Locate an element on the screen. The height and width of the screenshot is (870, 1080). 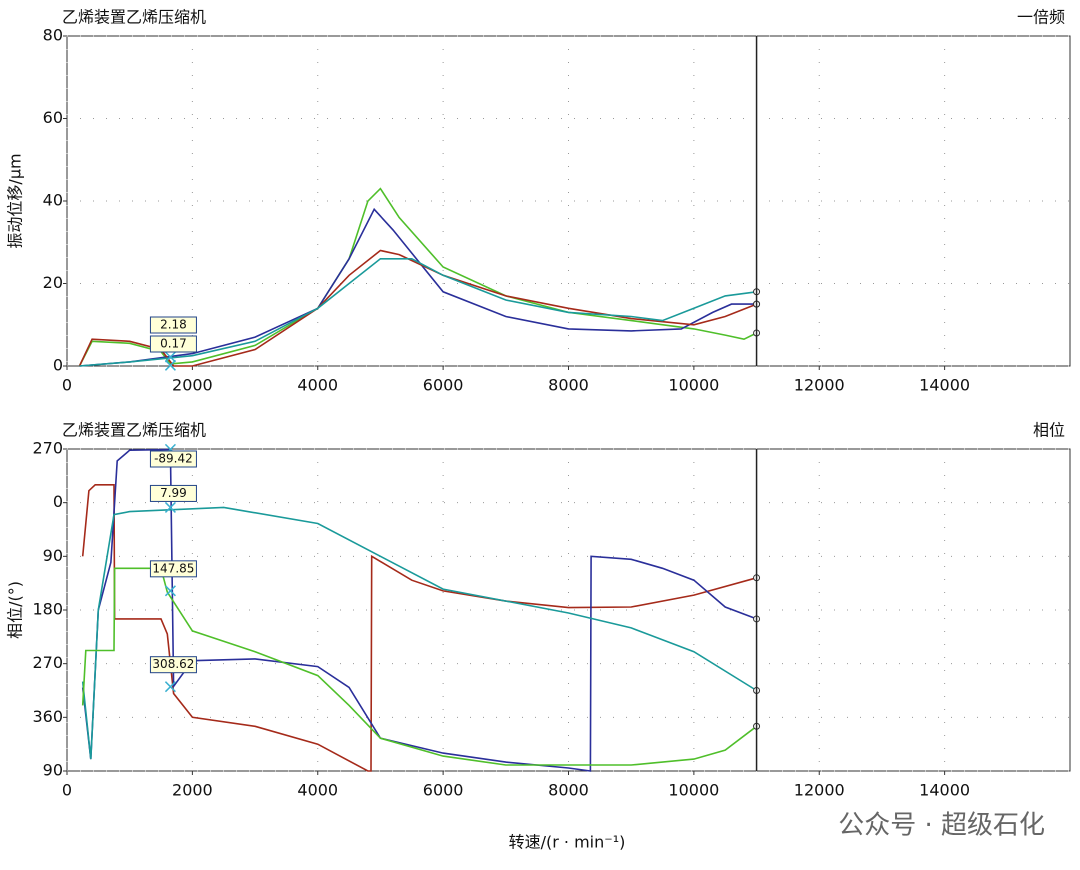
y-tick-label: 60 is located at coordinates (53, 117).